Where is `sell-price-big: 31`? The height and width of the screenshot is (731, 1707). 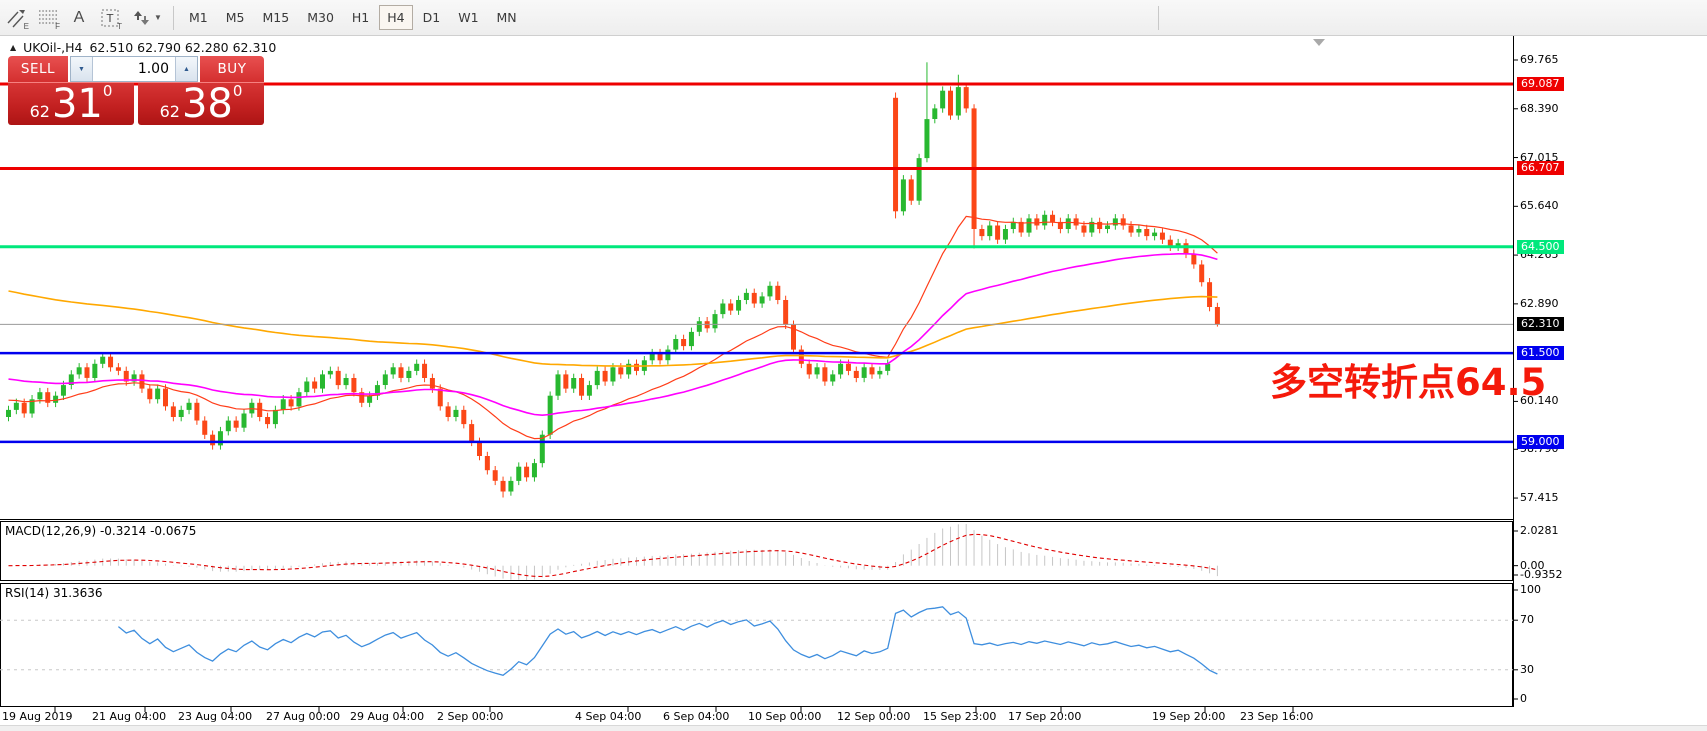
sell-price-big: 31 is located at coordinates (77, 104).